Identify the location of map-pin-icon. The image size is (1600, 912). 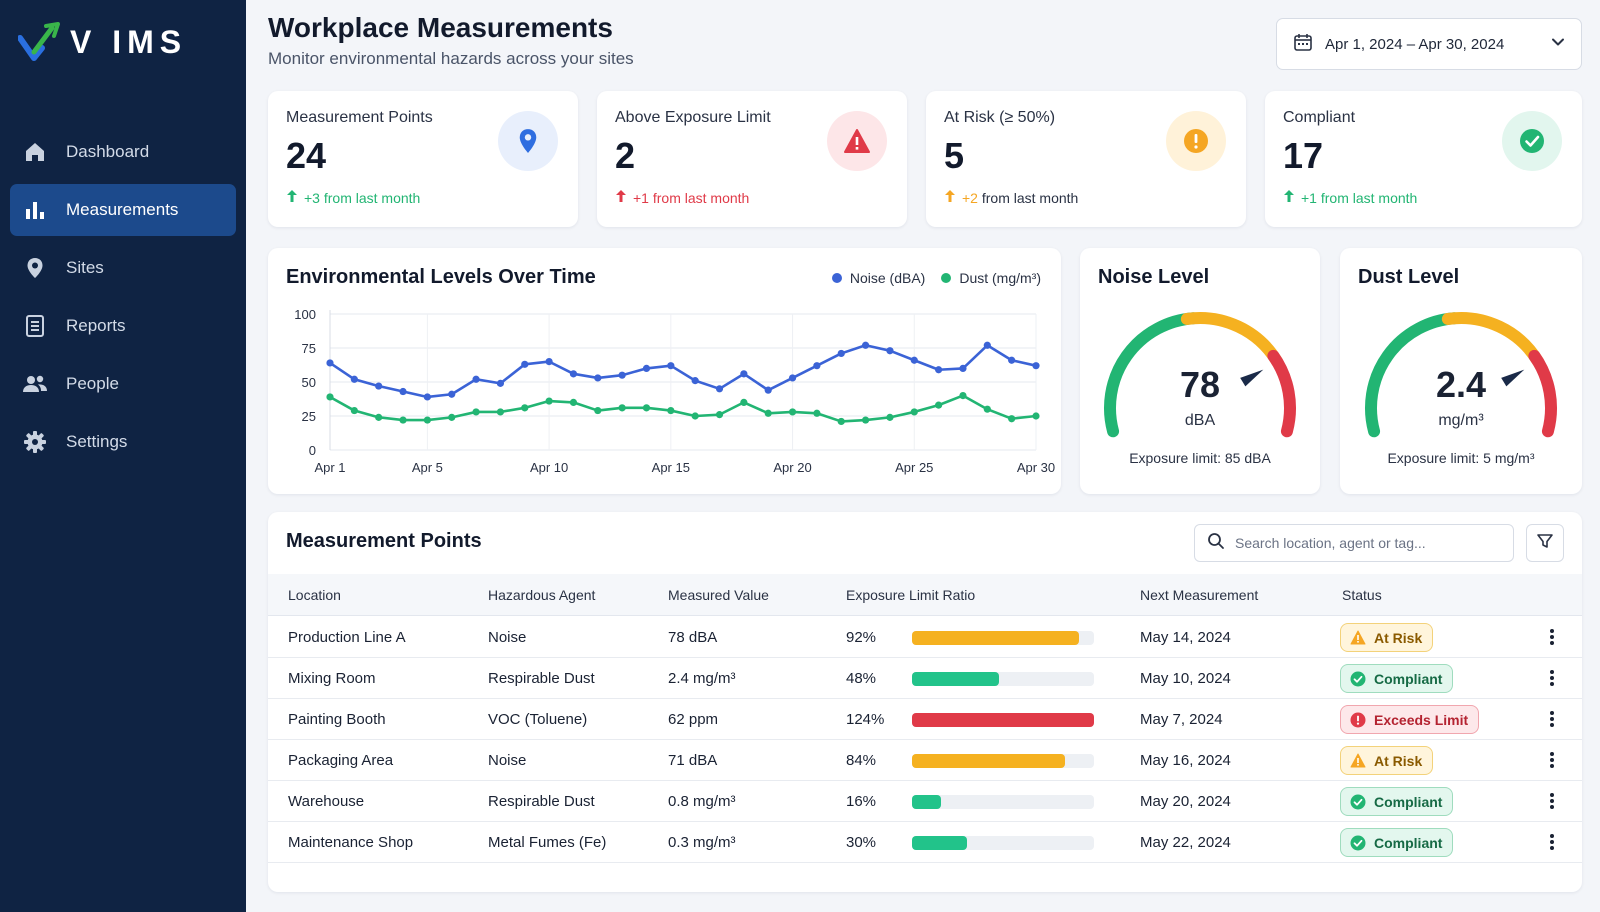
(528, 141).